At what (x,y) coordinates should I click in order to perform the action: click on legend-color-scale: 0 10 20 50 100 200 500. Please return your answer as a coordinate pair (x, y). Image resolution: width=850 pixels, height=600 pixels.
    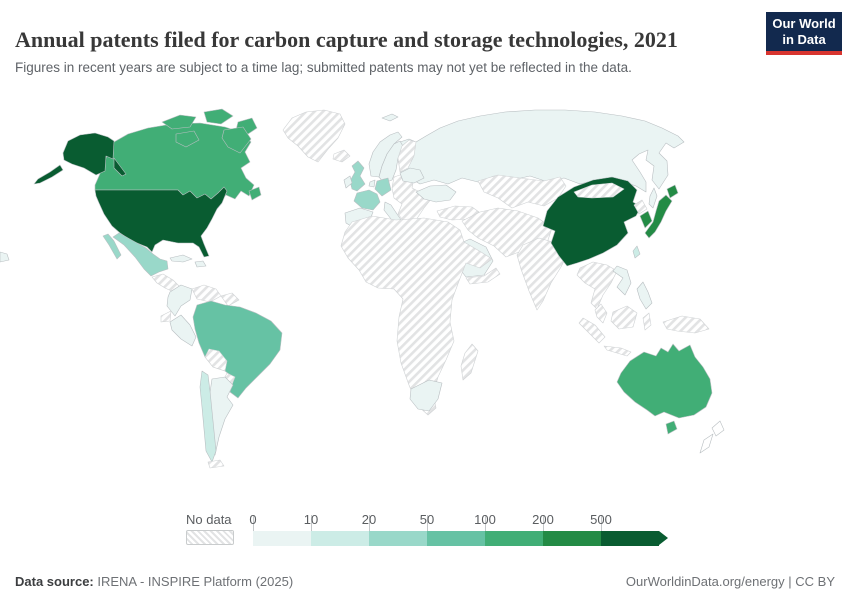
    Looking at the image, I should click on (466, 529).